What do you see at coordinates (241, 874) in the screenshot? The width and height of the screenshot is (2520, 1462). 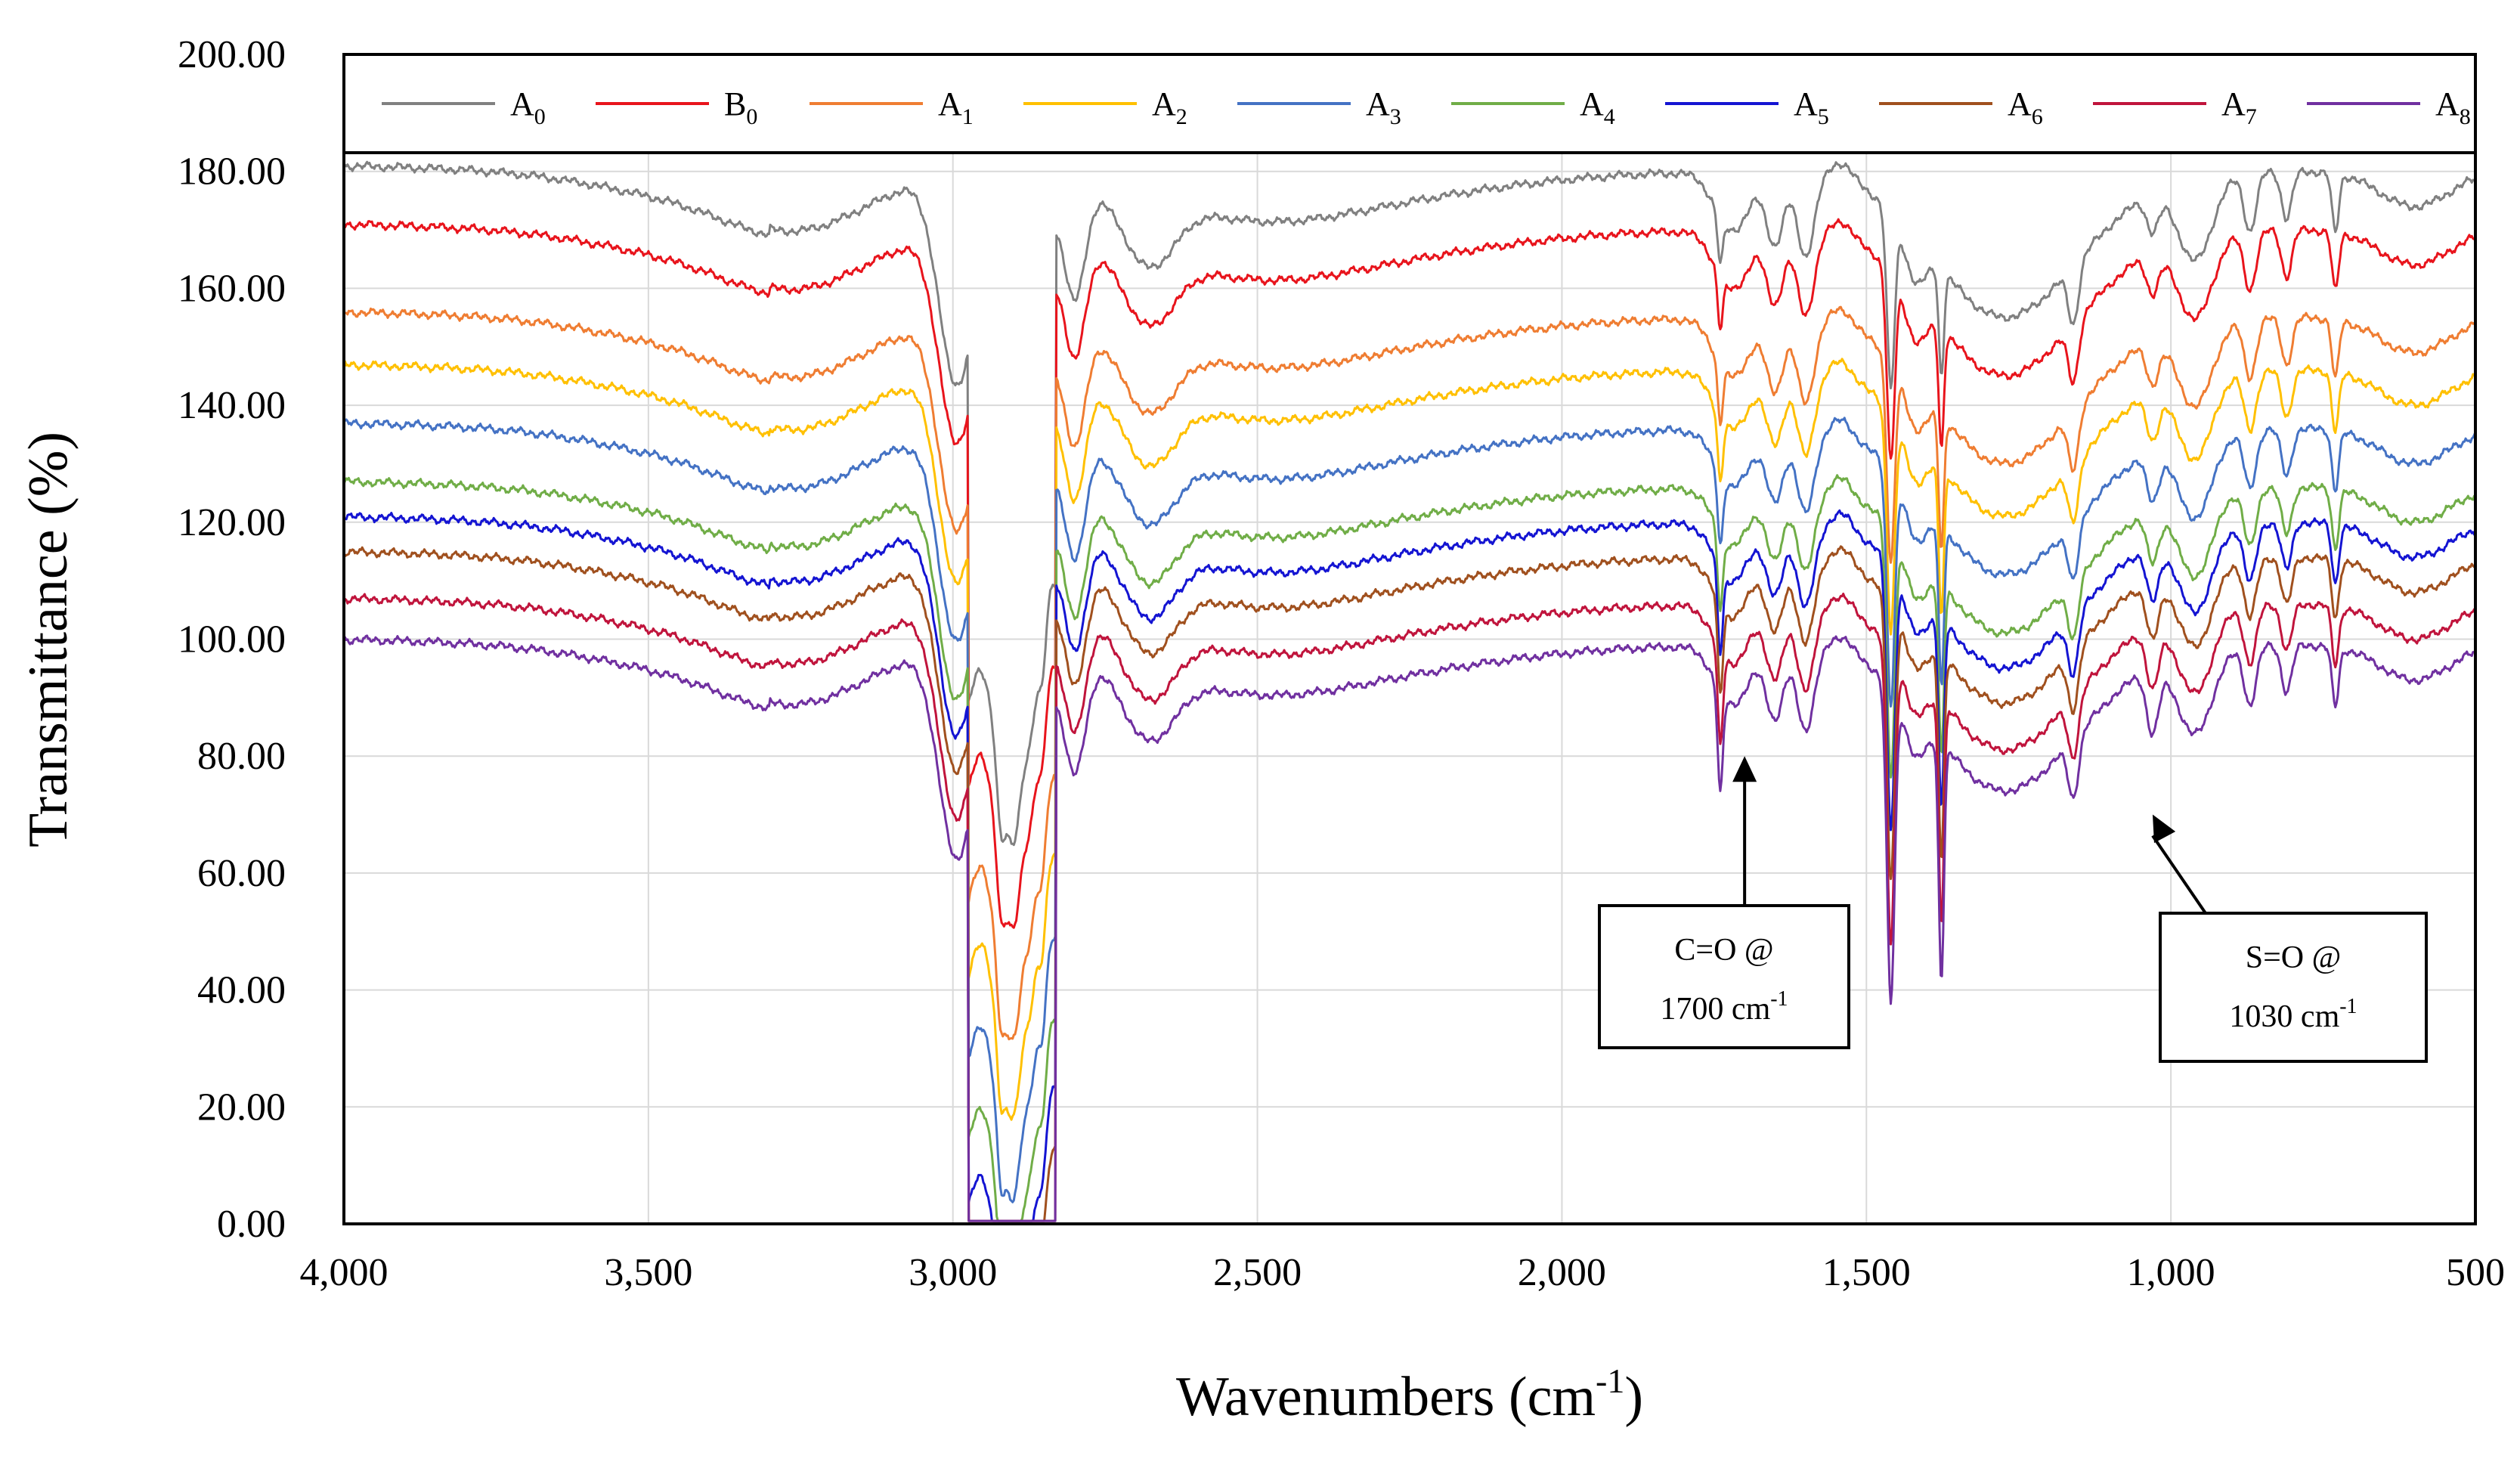 I see `y-tick-label: 60.00` at bounding box center [241, 874].